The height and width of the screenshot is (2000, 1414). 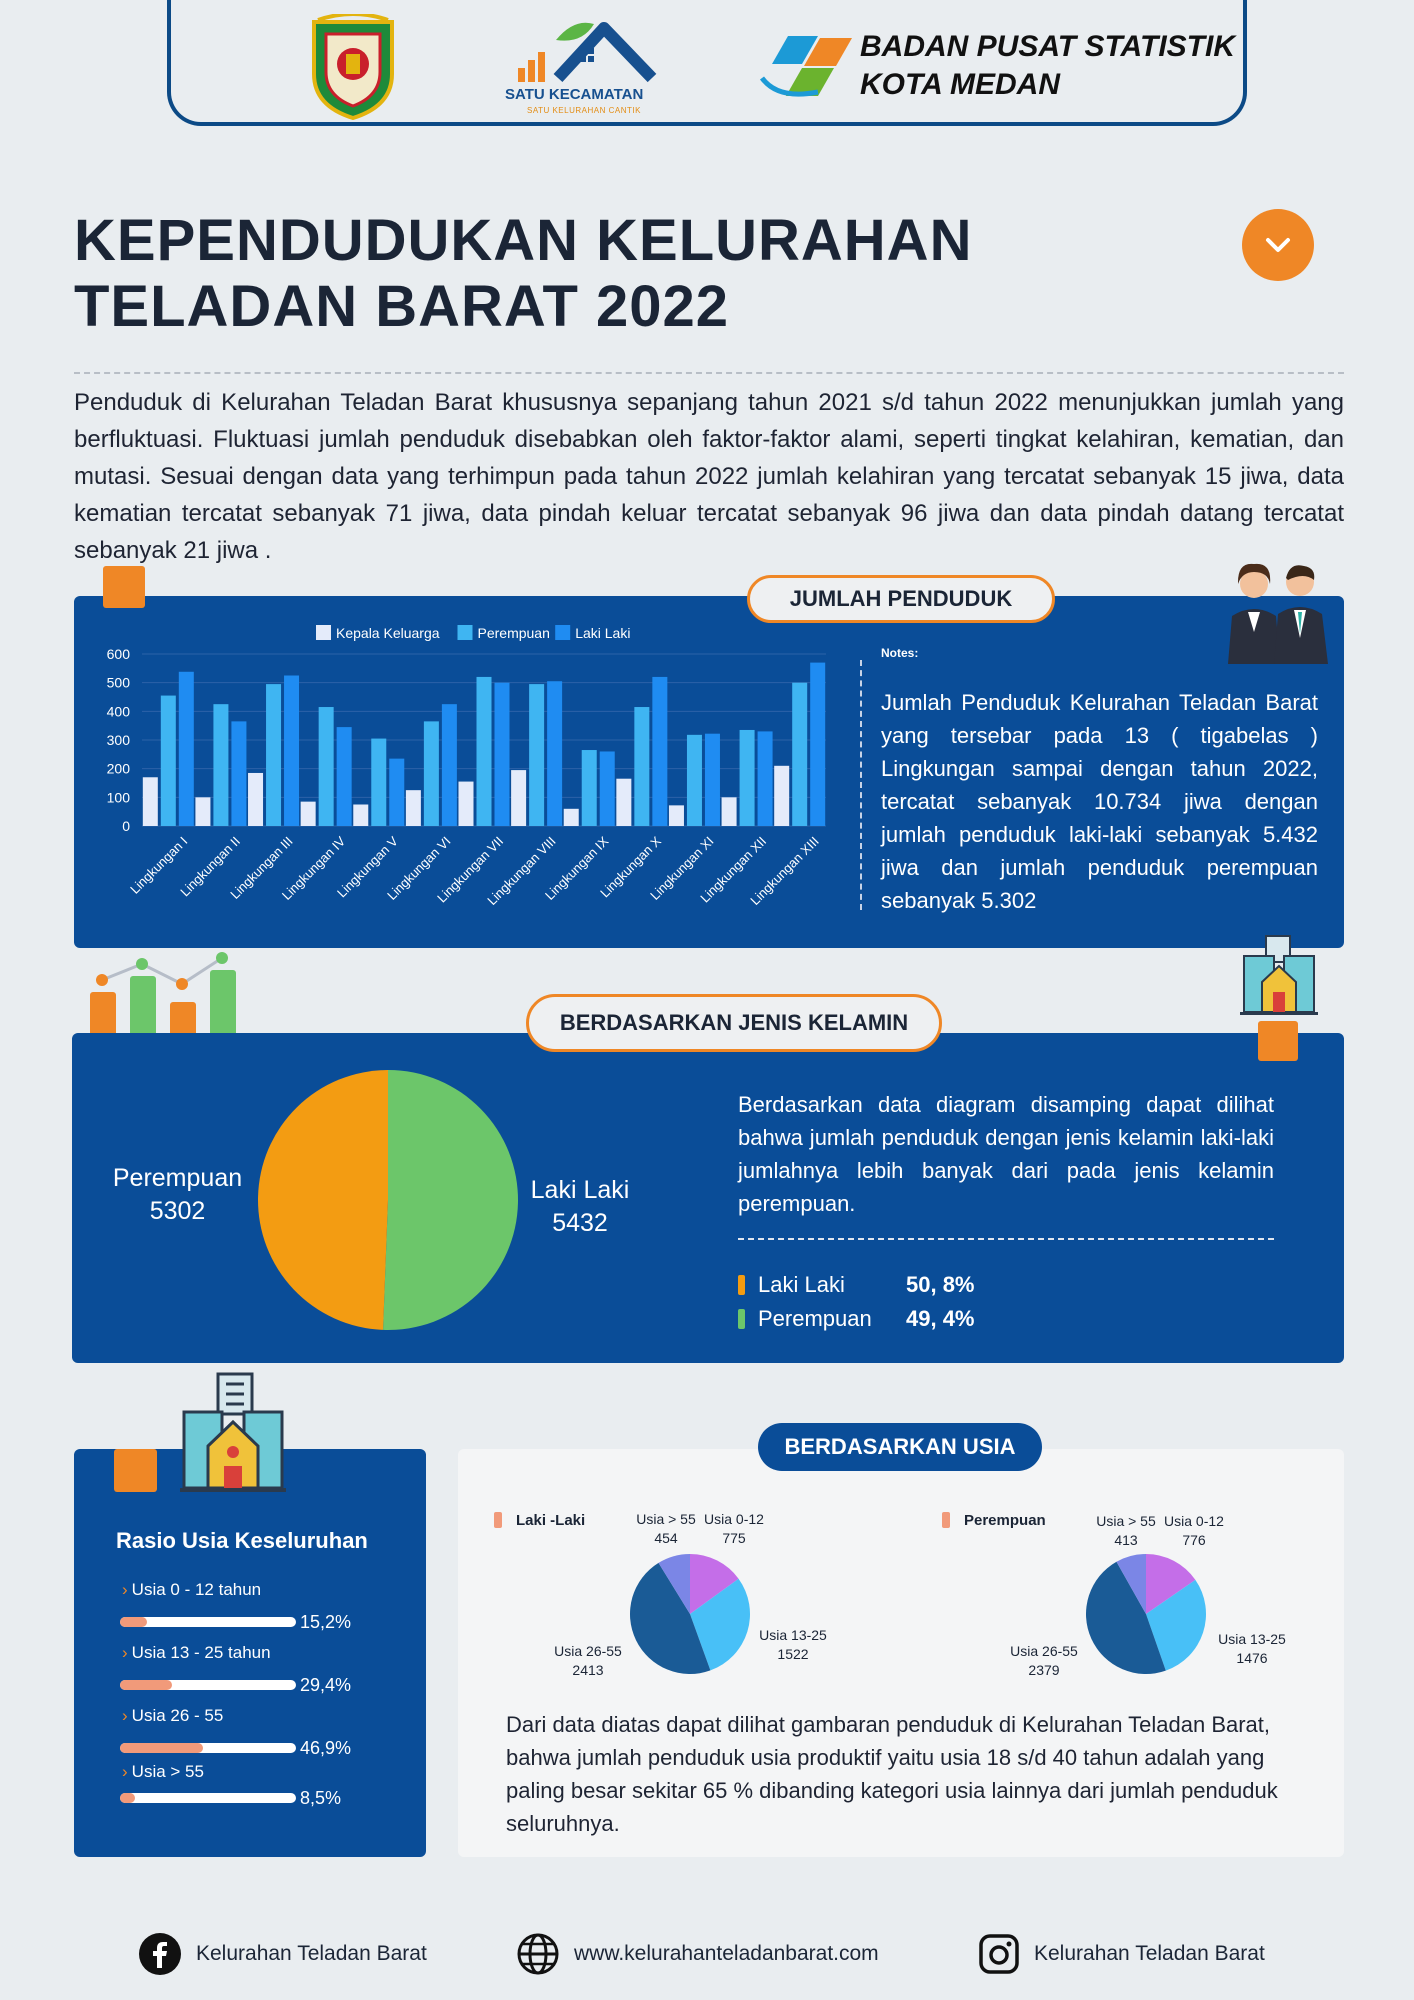 I want to click on female-age-heading-text: Perempuan, so click(x=1005, y=1520).